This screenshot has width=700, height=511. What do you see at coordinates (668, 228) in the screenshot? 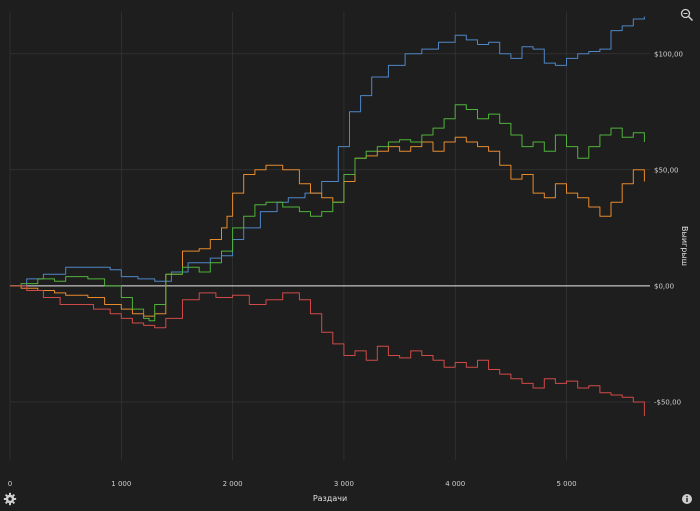
I see `y-axis-ticks: $100,00 $50,00 $0,00 -$50,00` at bounding box center [668, 228].